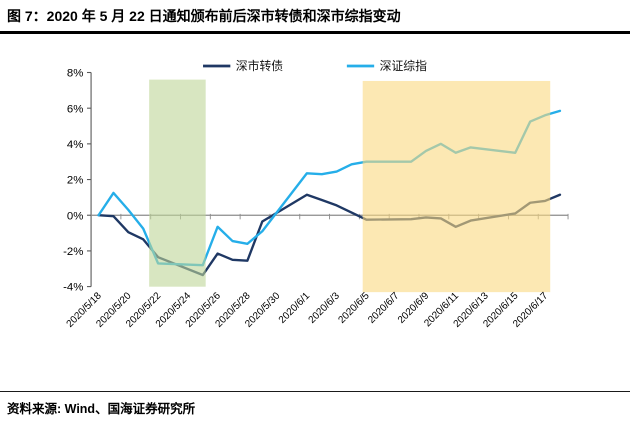 The width and height of the screenshot is (630, 421). What do you see at coordinates (354, 308) in the screenshot?
I see `x-tick-label: 2020/6/5` at bounding box center [354, 308].